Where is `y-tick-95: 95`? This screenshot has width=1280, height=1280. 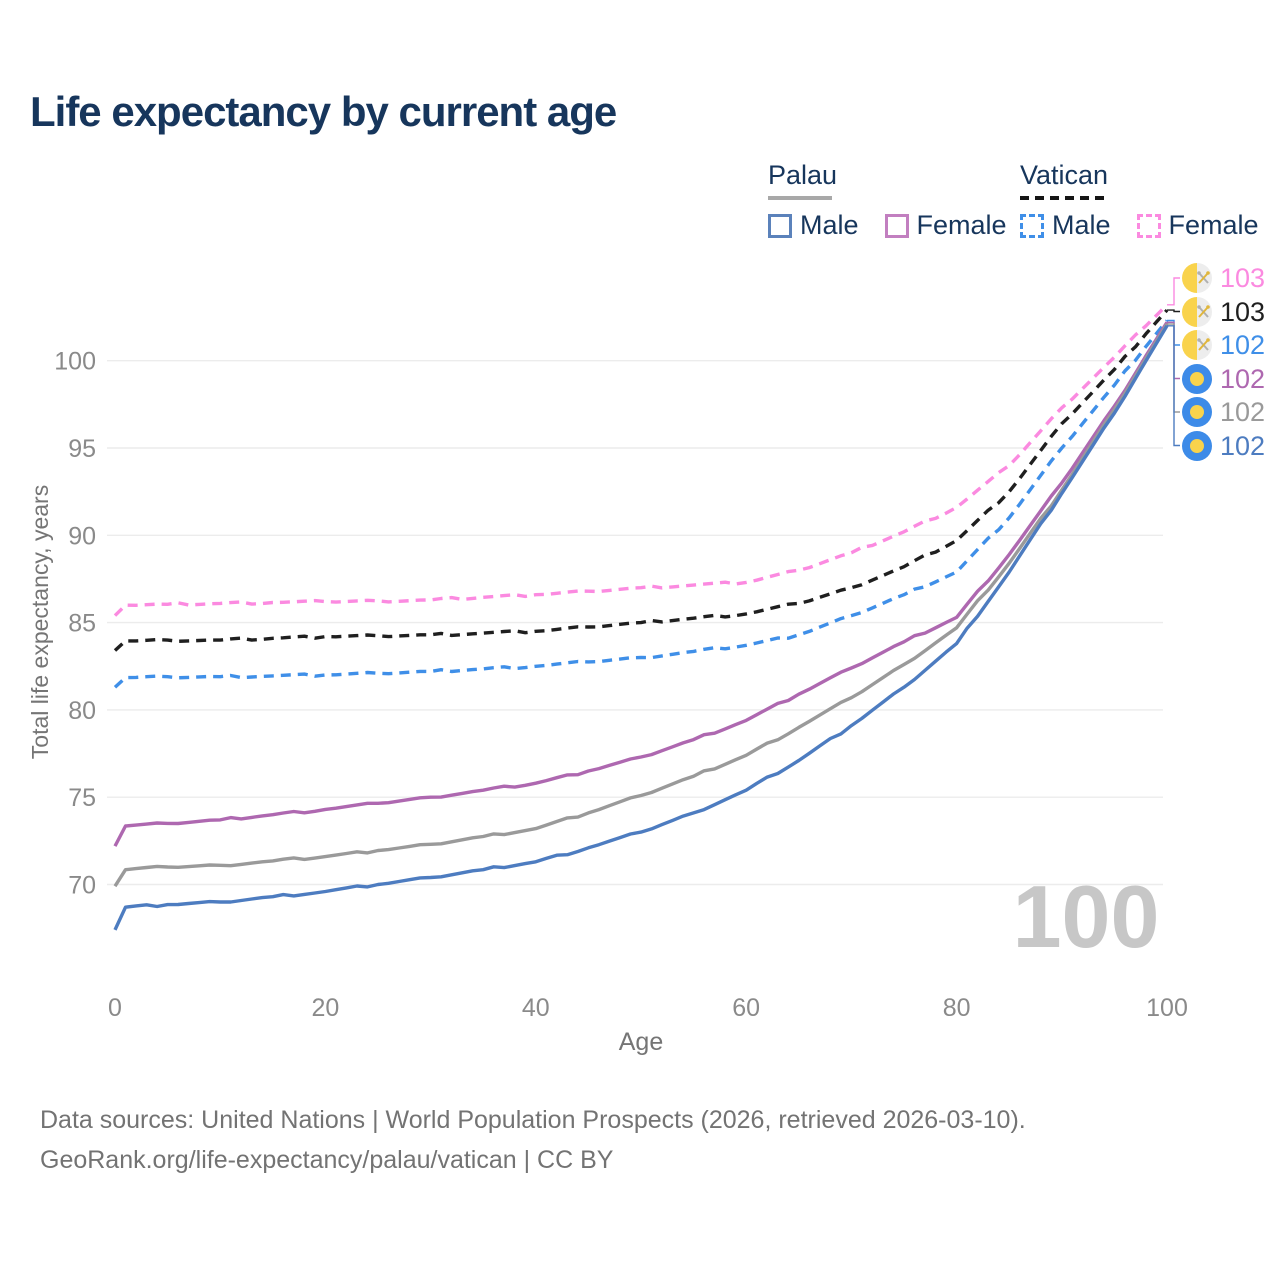 y-tick-95: 95 is located at coordinates (82, 449).